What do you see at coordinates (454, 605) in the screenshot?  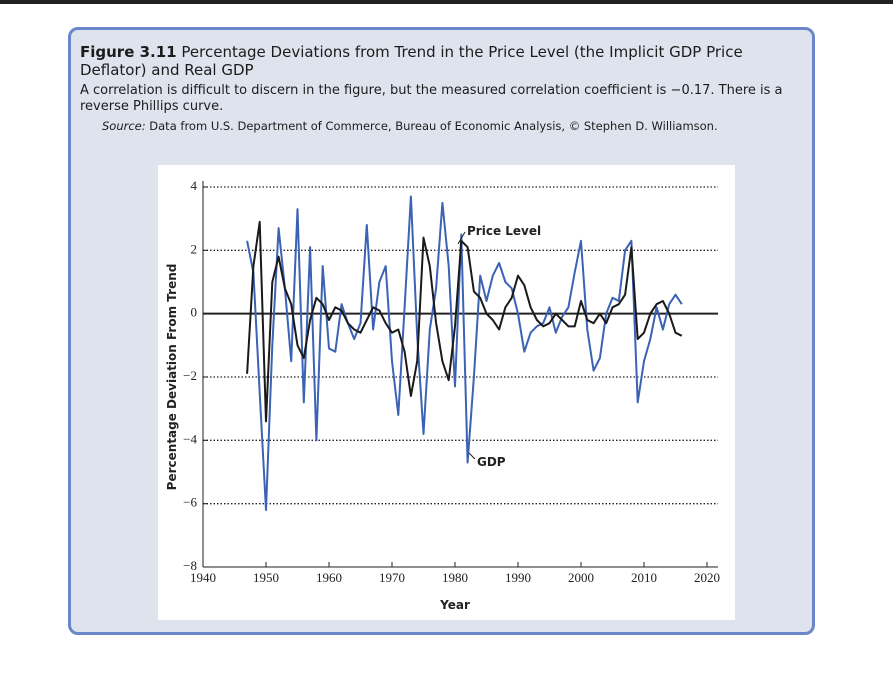 I see `x-axis-label: Year` at bounding box center [454, 605].